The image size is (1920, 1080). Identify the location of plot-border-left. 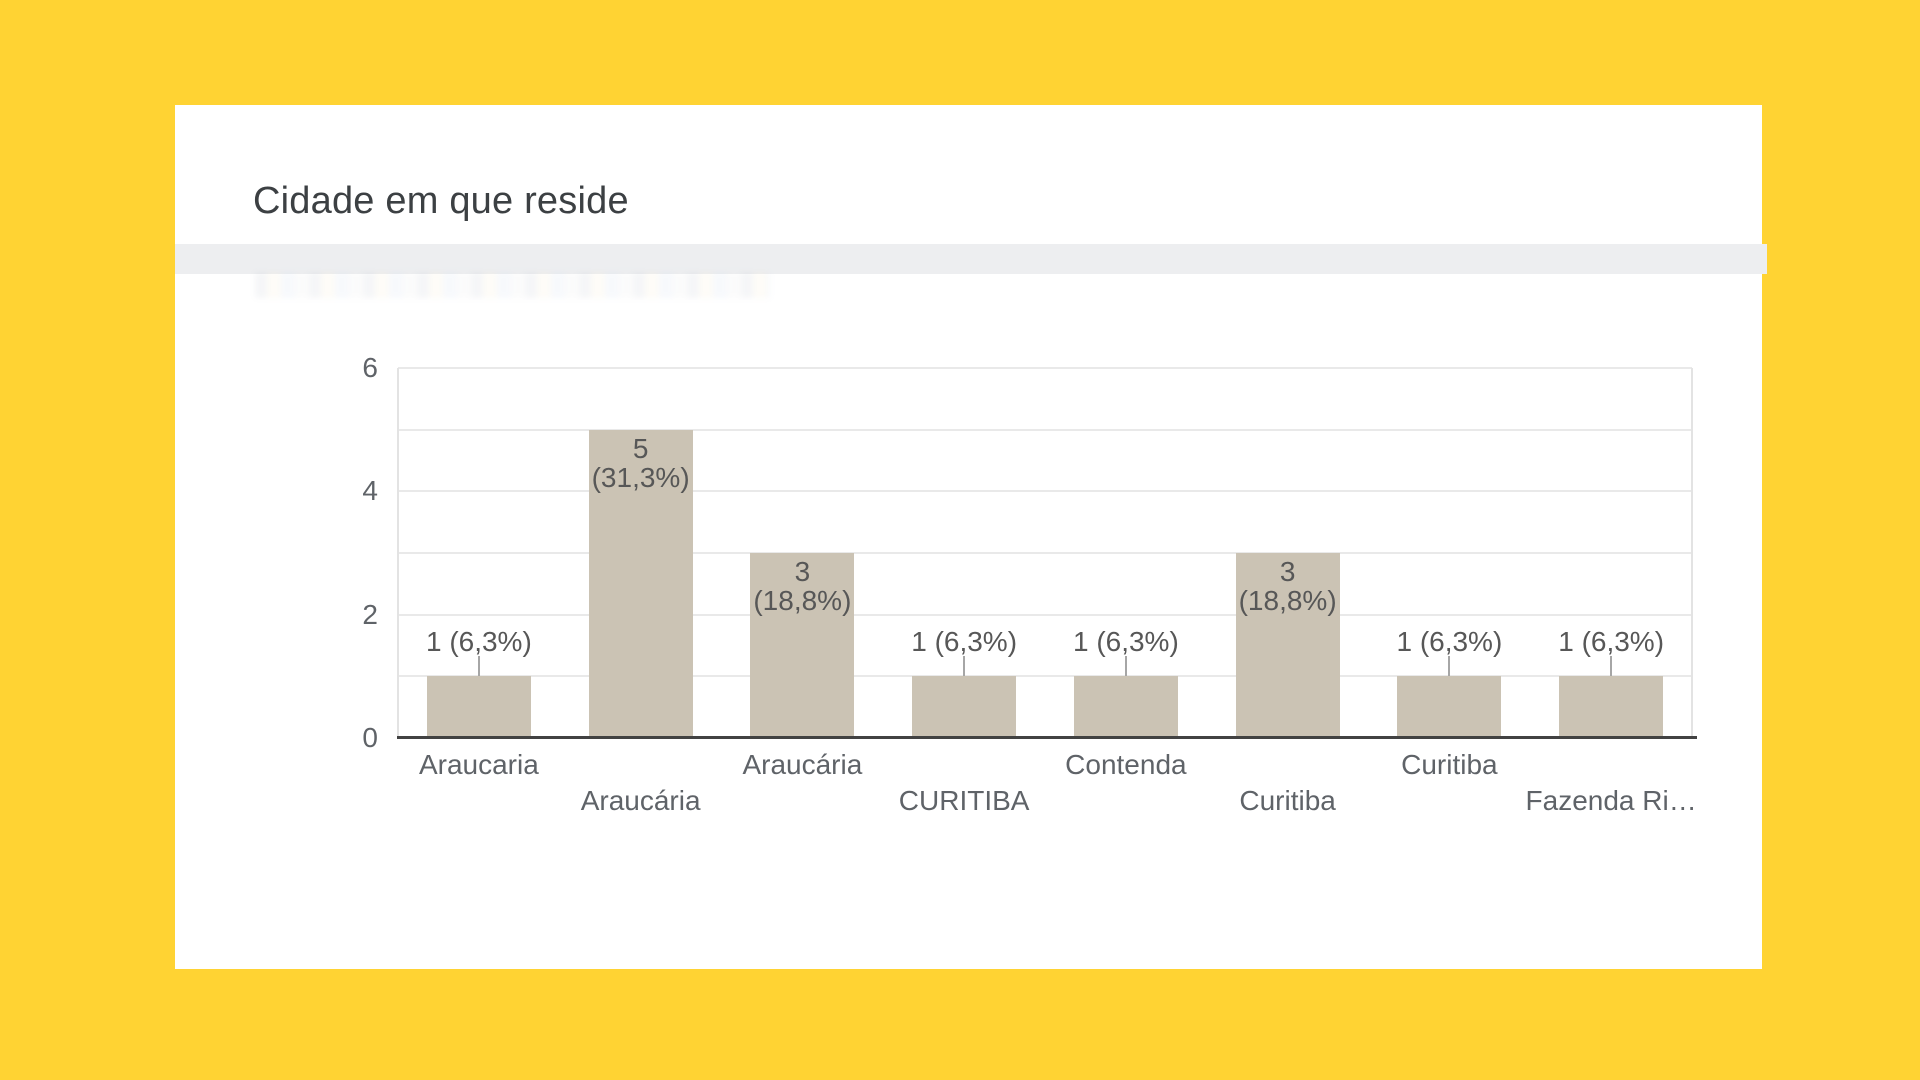
(398, 553).